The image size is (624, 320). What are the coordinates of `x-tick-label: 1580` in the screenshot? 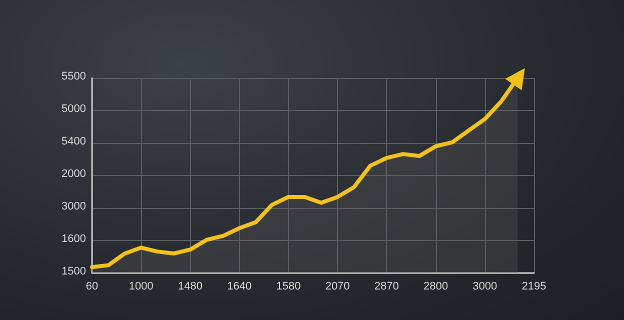 It's located at (288, 286).